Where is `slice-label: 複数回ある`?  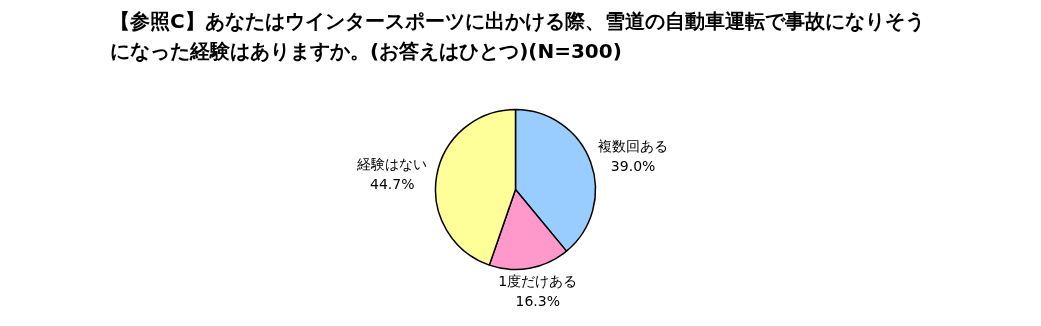
slice-label: 複数回ある is located at coordinates (633, 145).